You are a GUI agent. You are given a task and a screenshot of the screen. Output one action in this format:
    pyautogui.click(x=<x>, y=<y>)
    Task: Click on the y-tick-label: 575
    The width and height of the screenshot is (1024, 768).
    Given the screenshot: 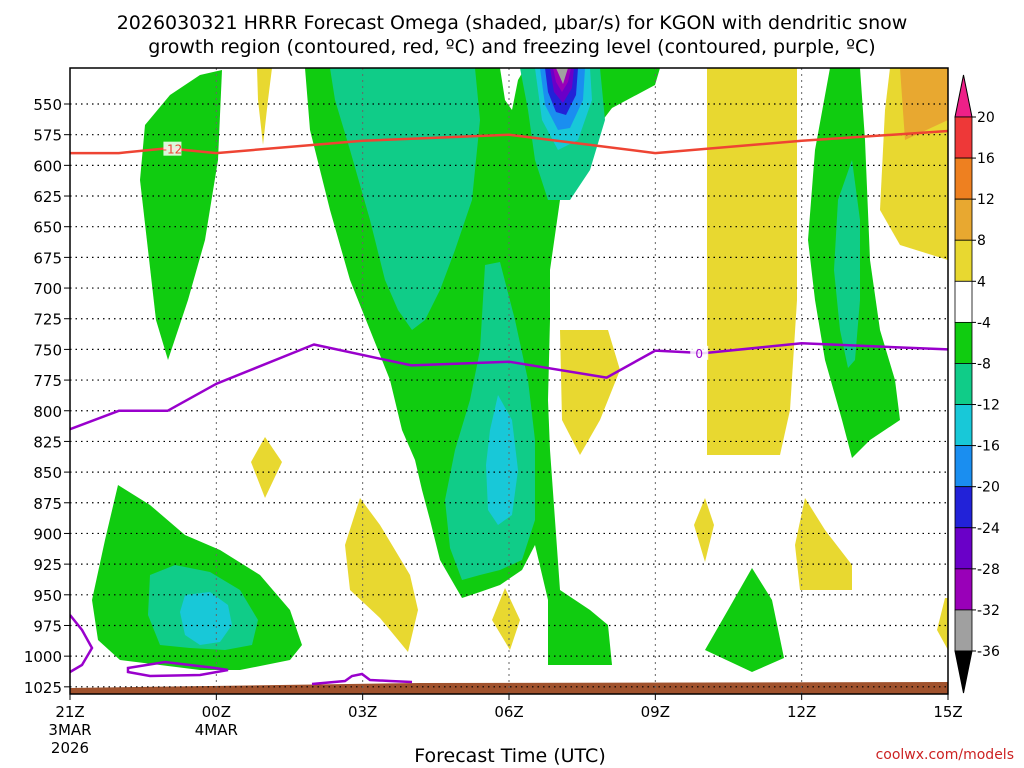 What is the action you would take?
    pyautogui.click(x=47, y=136)
    